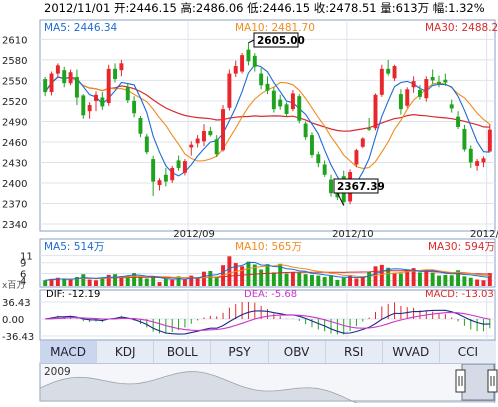 The height and width of the screenshot is (407, 498). I want to click on dea-legend: DEA: -5.68, so click(270, 294).